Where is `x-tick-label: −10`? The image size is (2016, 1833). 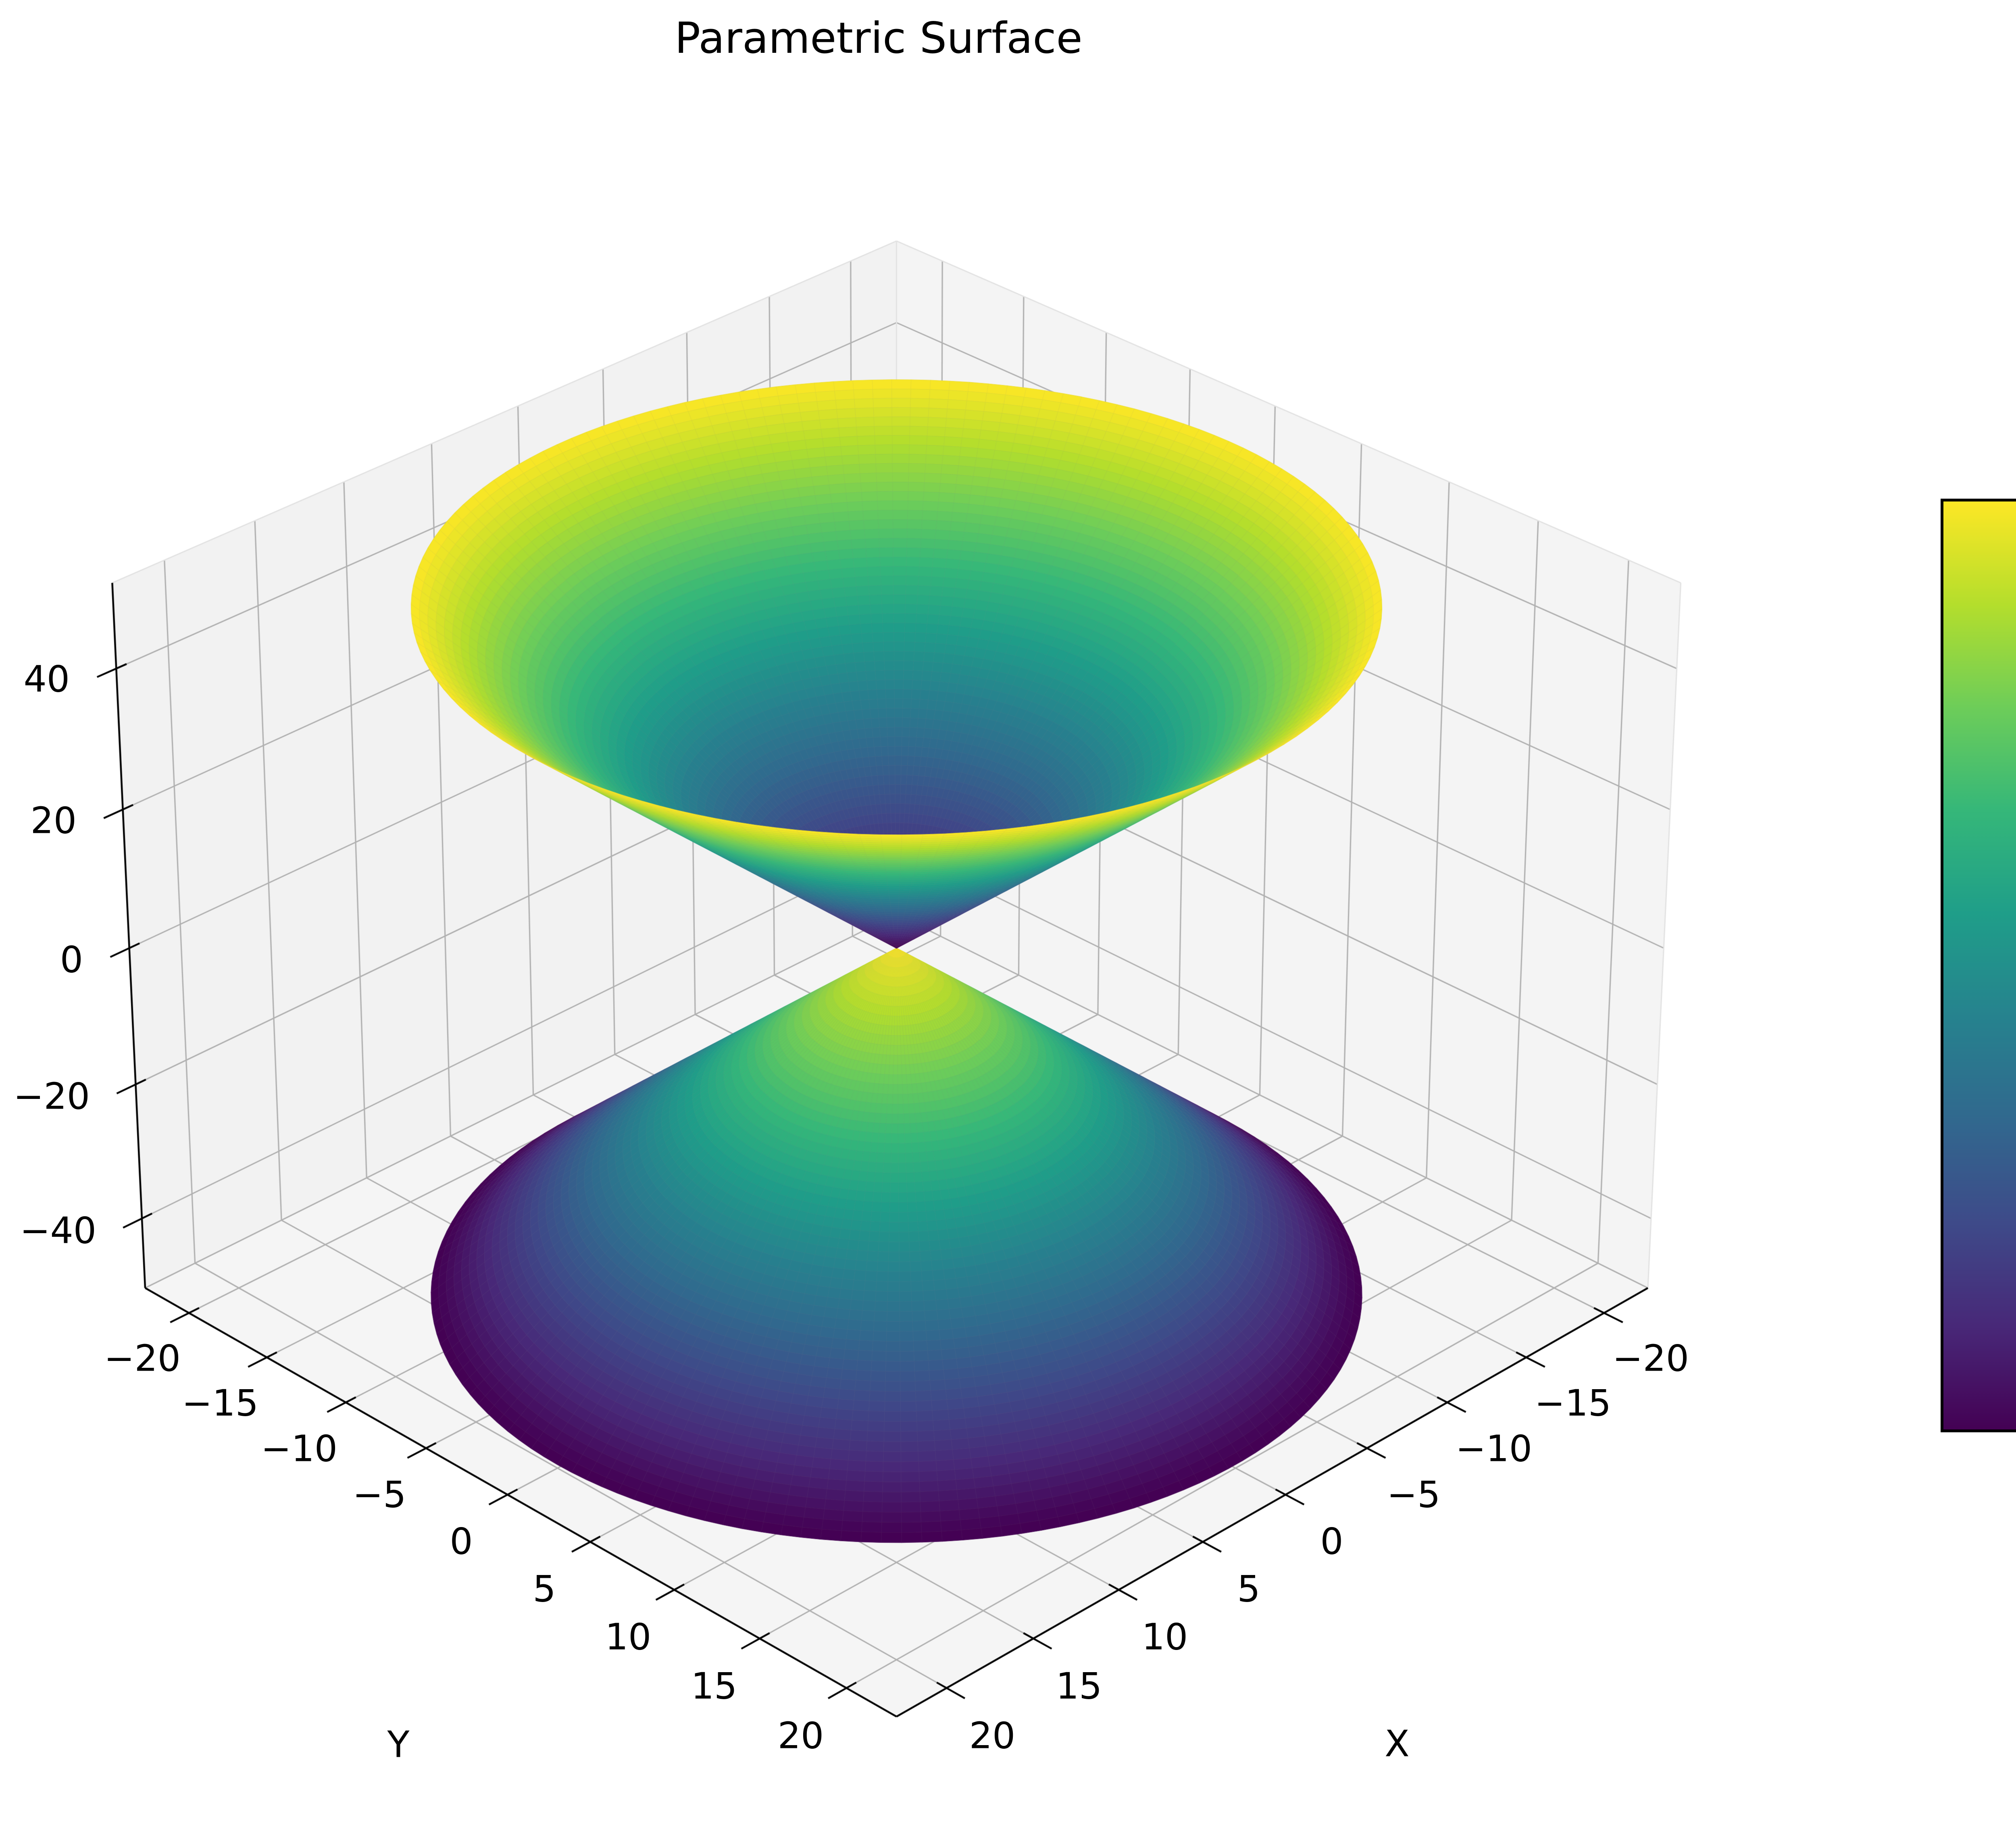
x-tick-label: −10 is located at coordinates (1494, 1448).